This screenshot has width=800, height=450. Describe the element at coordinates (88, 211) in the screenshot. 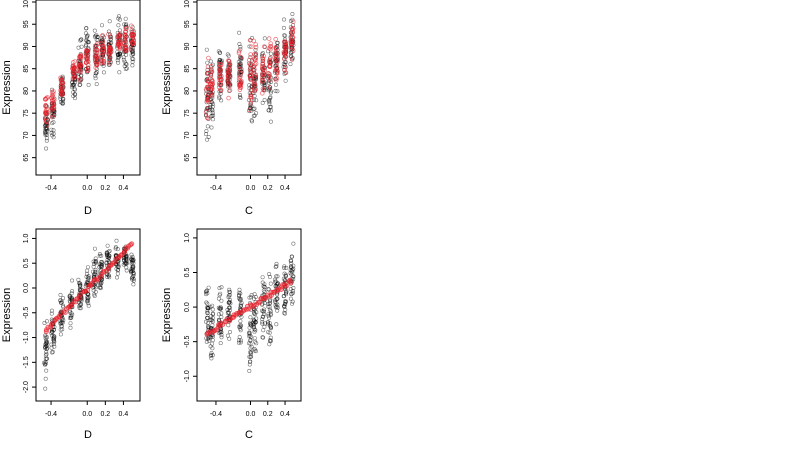

I see `x-axis-label: D` at that location.